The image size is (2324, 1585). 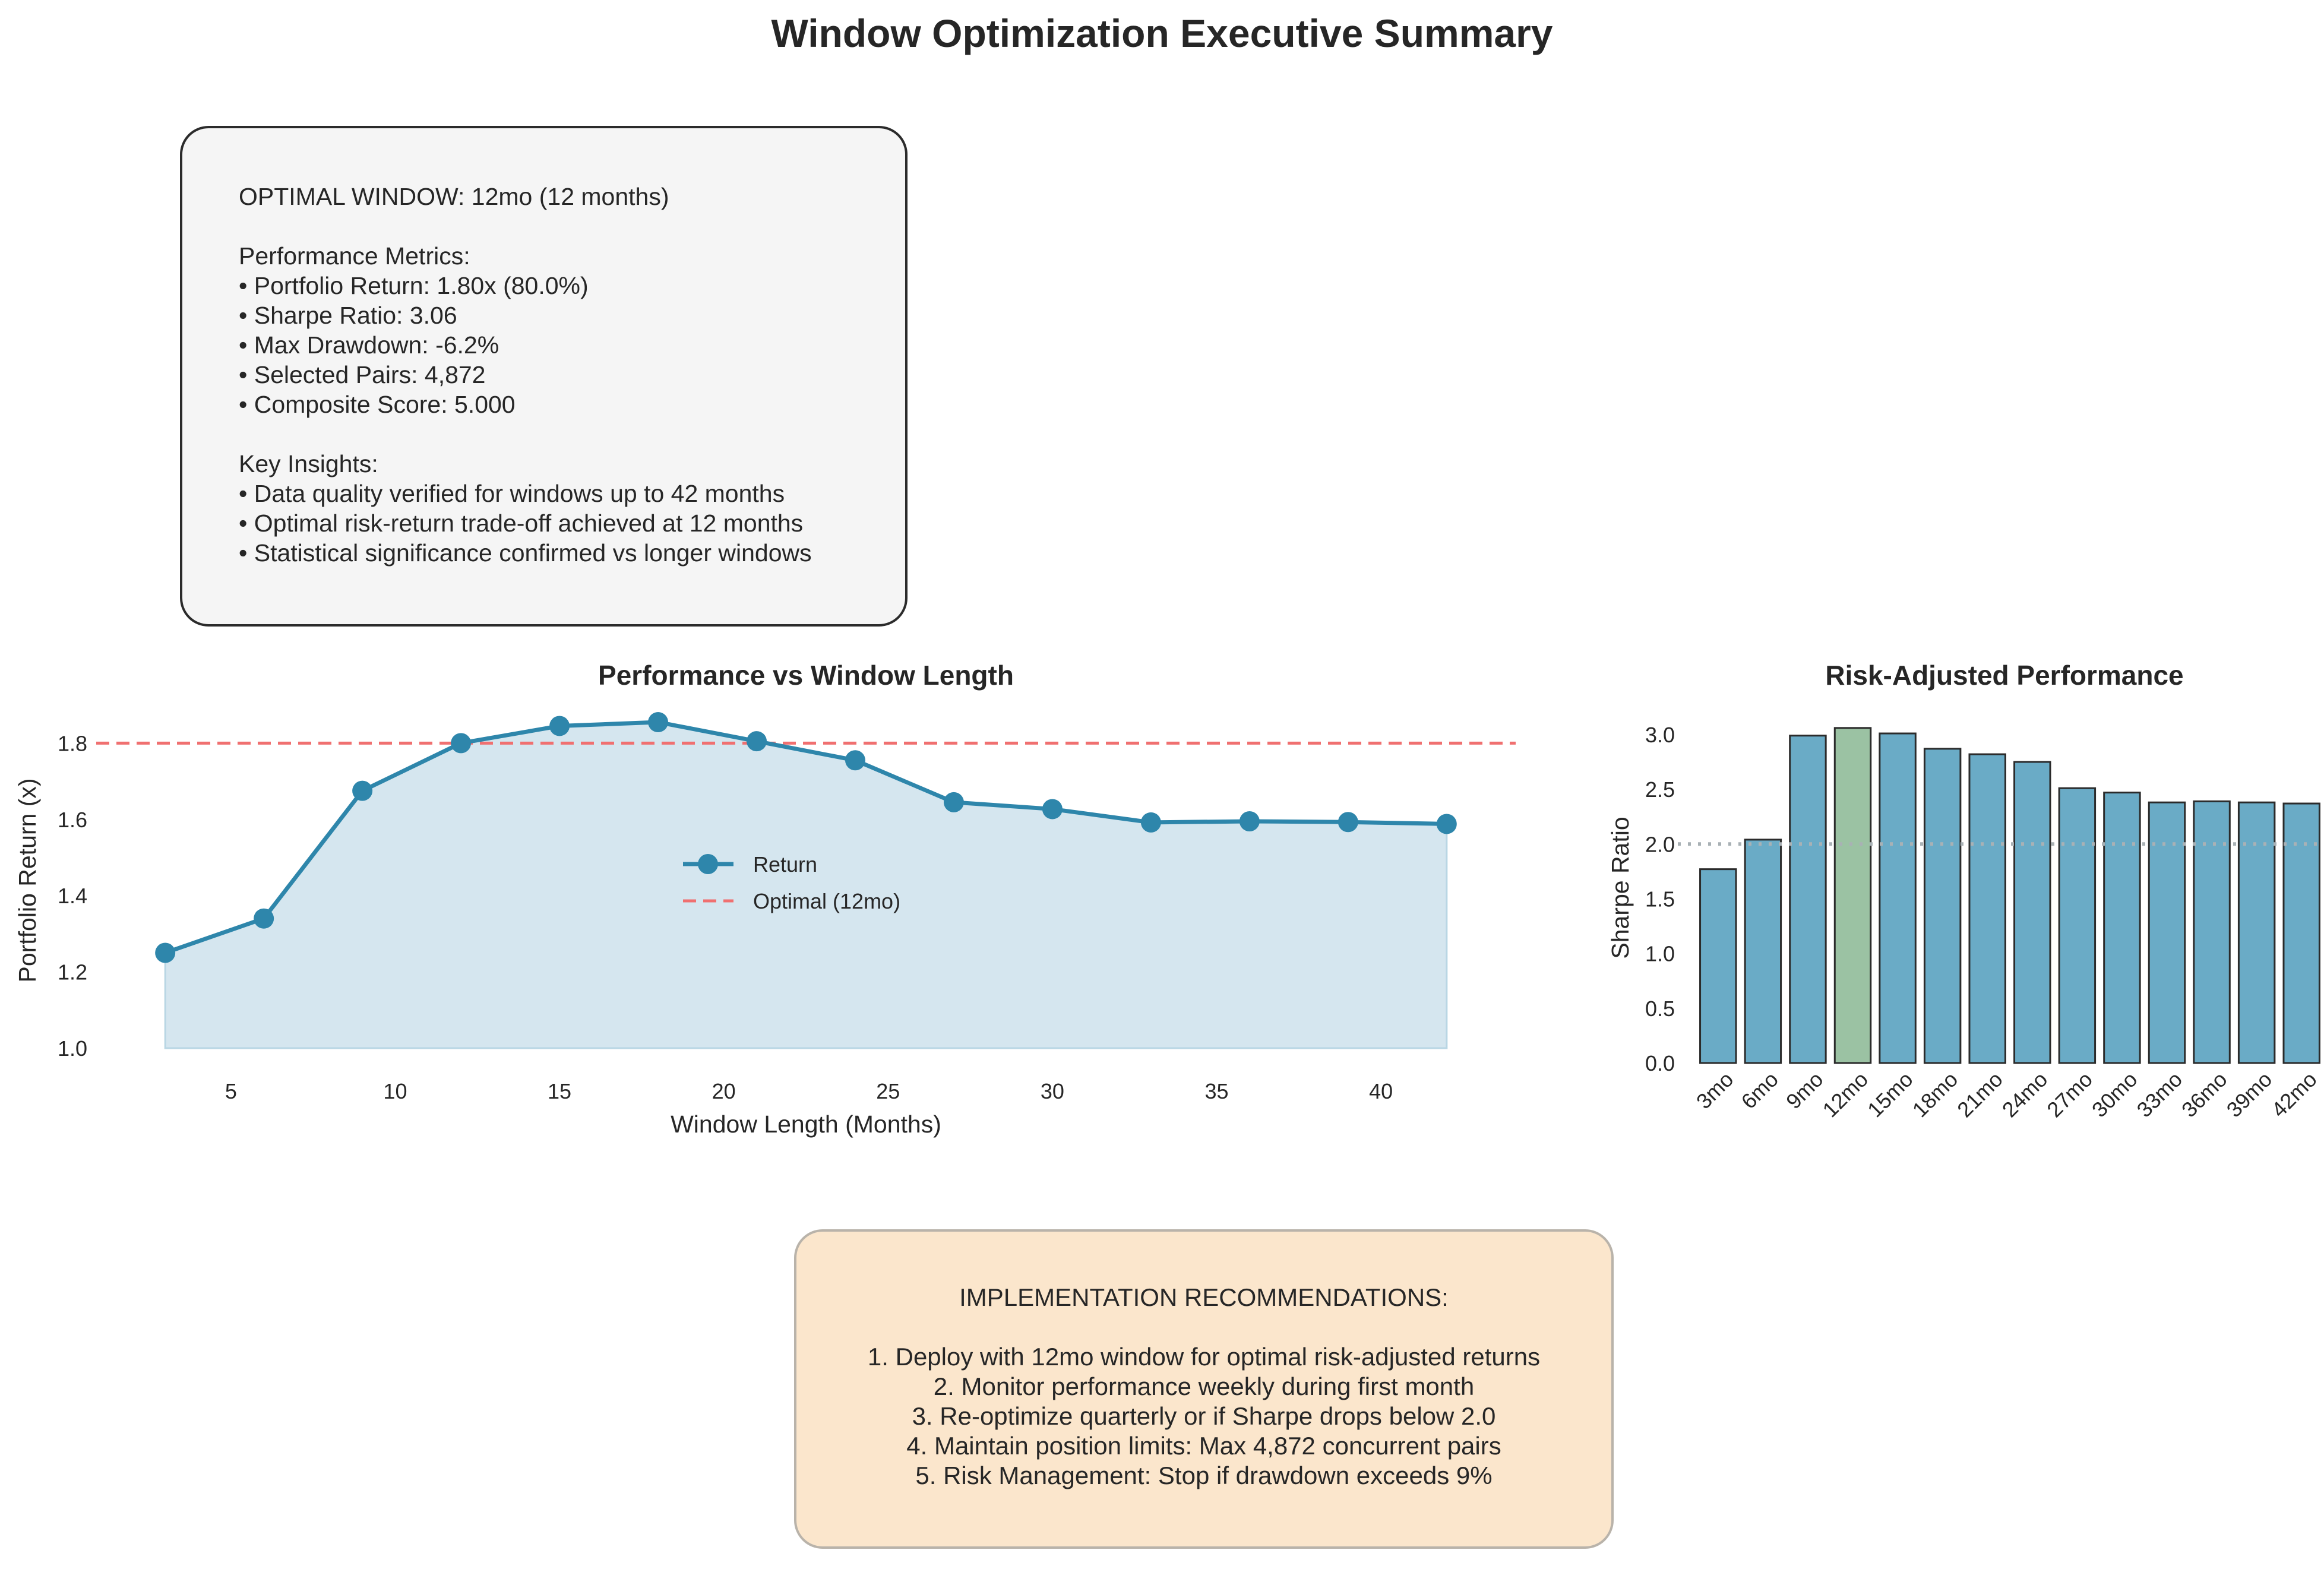 What do you see at coordinates (1660, 789) in the screenshot?
I see `y-tick-label: 2.5` at bounding box center [1660, 789].